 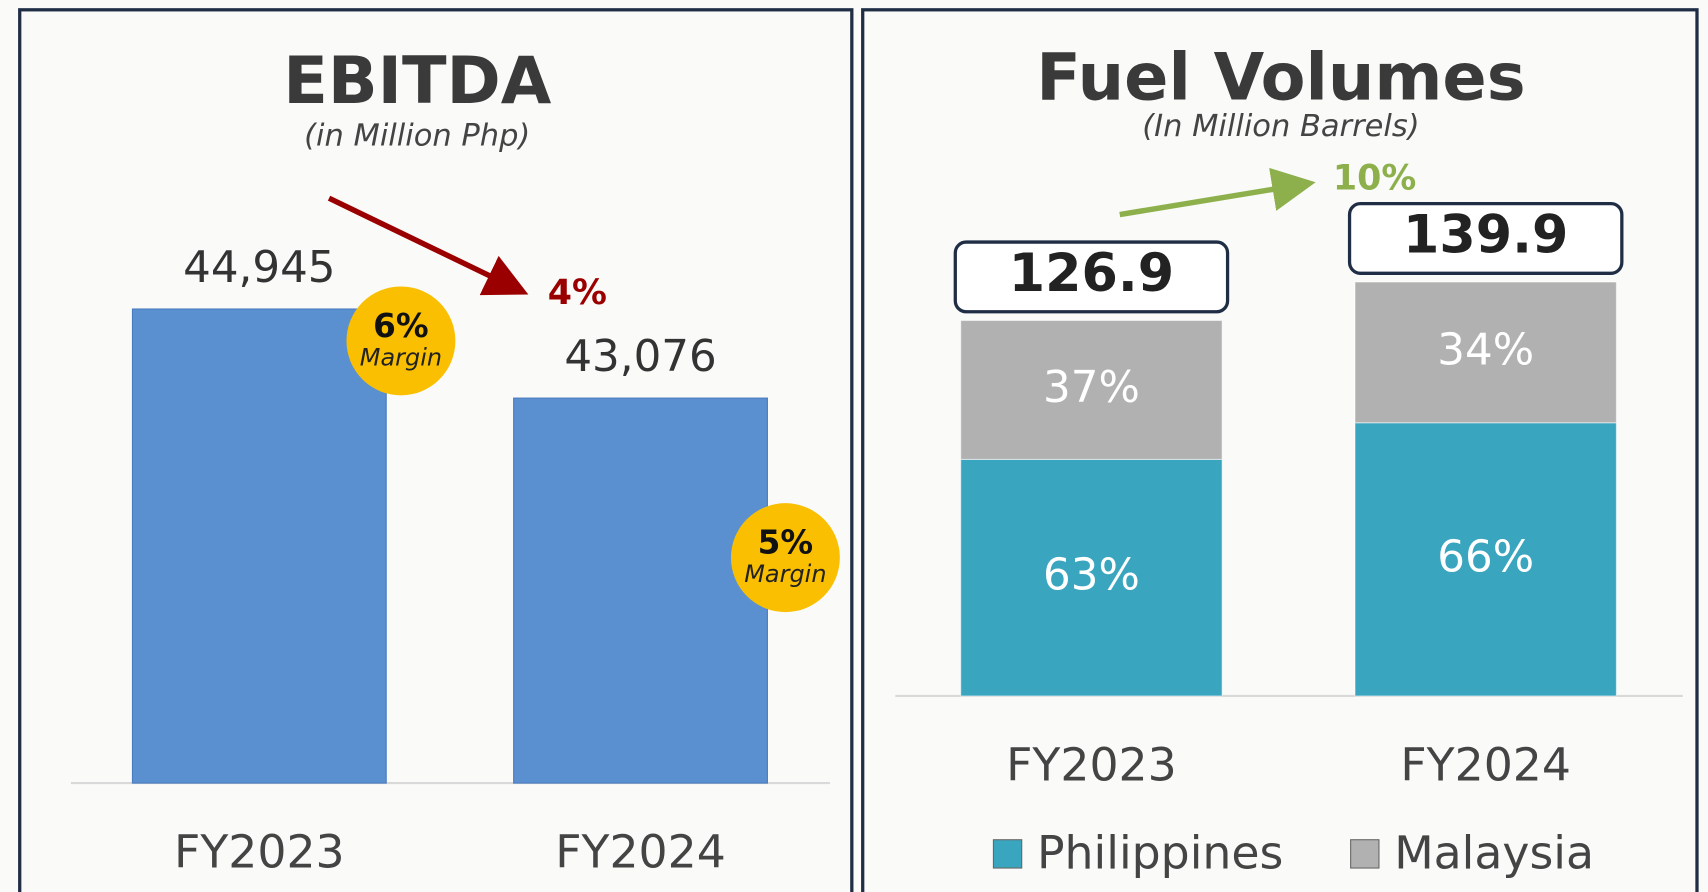 What do you see at coordinates (1280, 78) in the screenshot?
I see `chart-title: Fuel Volumes` at bounding box center [1280, 78].